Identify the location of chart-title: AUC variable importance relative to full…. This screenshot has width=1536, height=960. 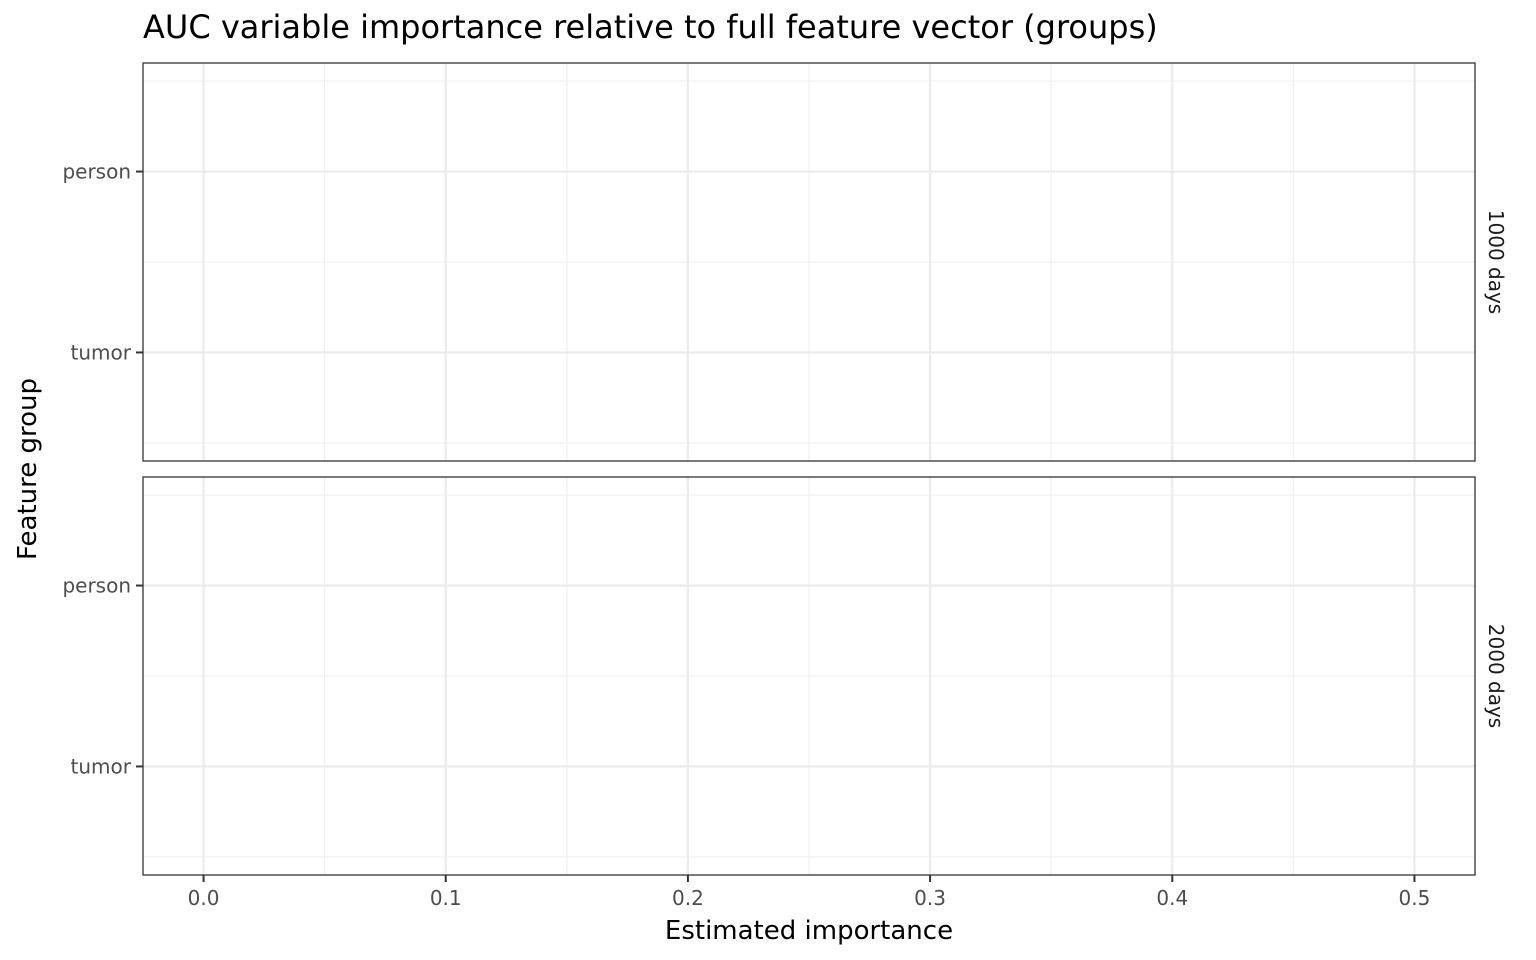
(650, 27).